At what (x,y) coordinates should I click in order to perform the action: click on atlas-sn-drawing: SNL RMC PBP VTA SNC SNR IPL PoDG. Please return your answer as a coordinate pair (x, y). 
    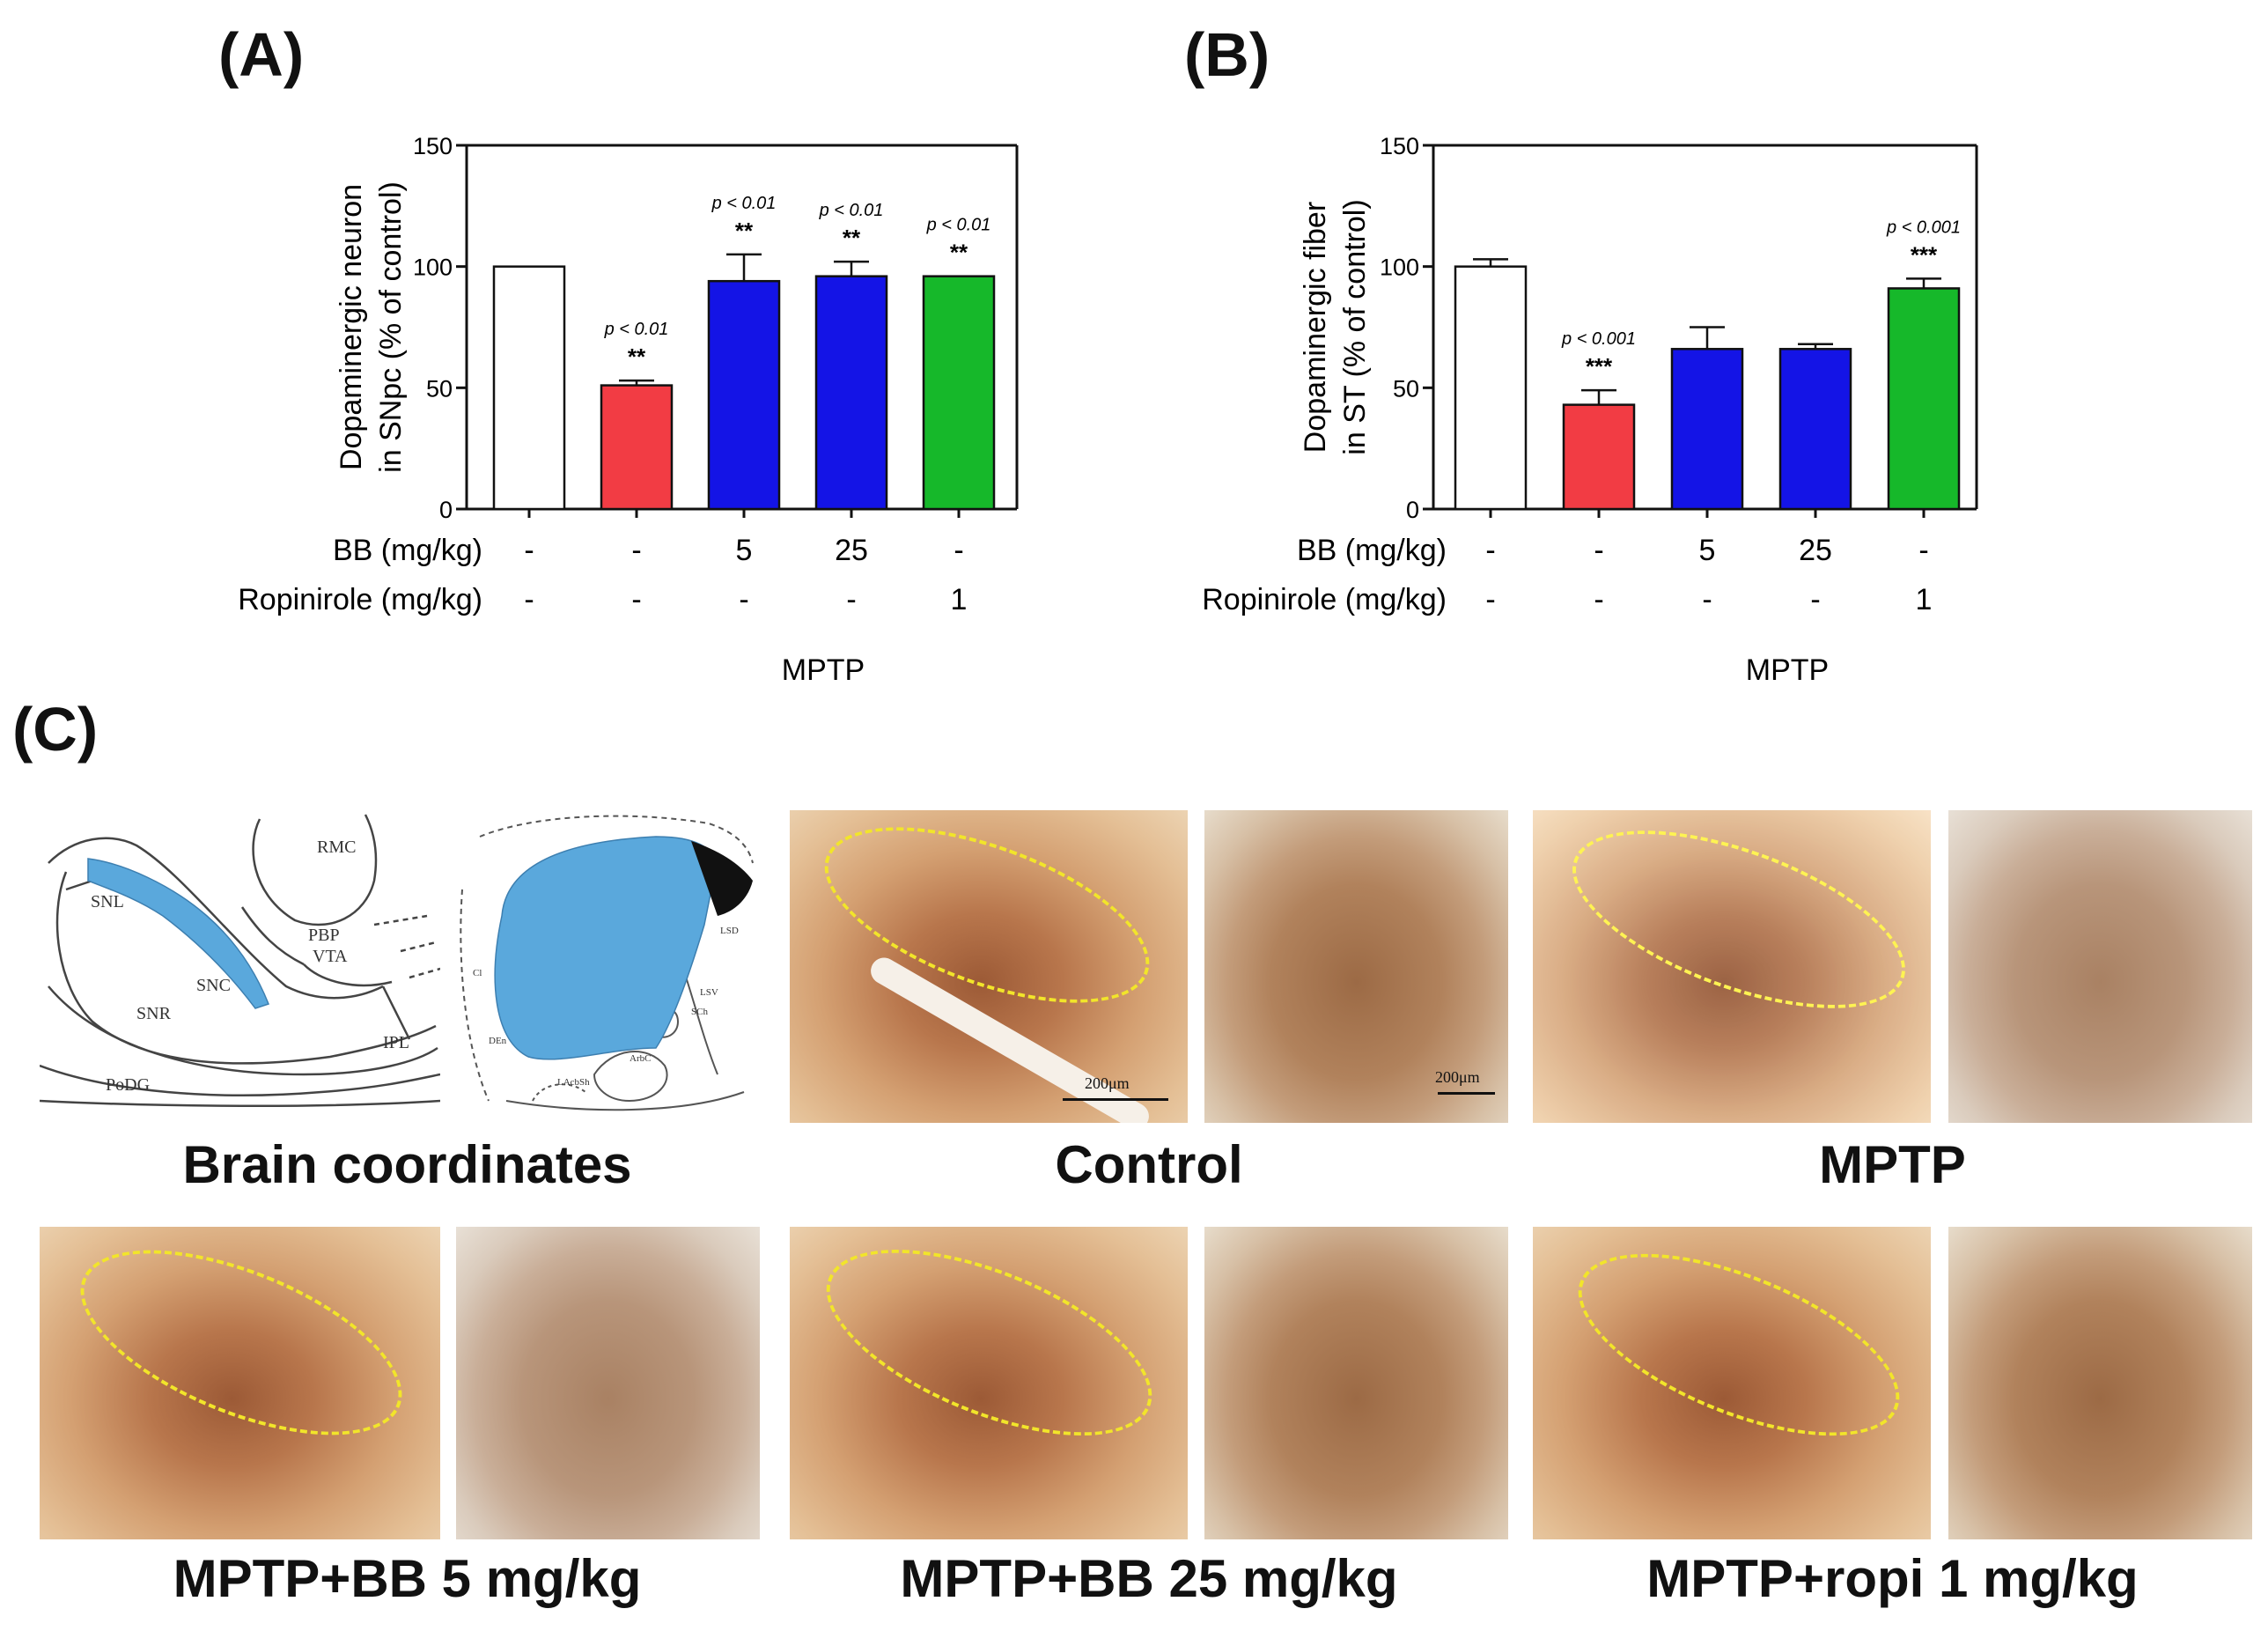
    Looking at the image, I should click on (240, 961).